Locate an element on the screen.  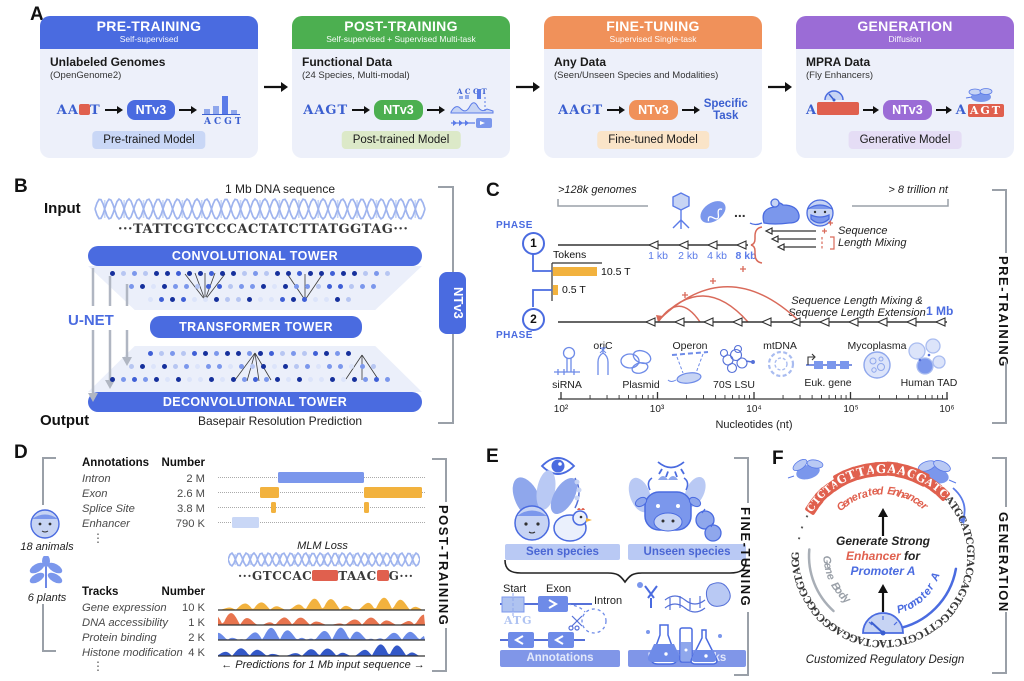
stage-arrow-icon is located at coordinates (528, 87).